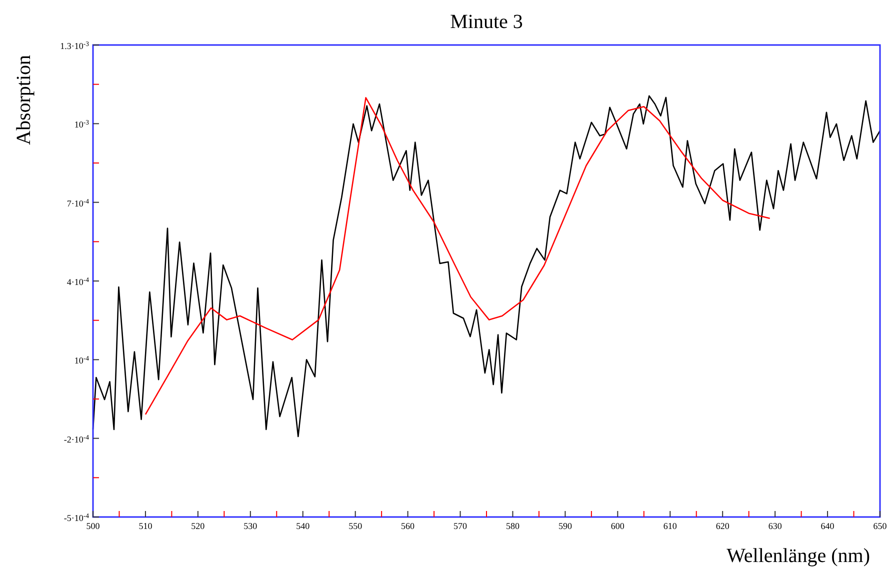 The image size is (894, 576). Describe the element at coordinates (82, 360) in the screenshot. I see `y-tick-label: 10$^{-4}$` at that location.